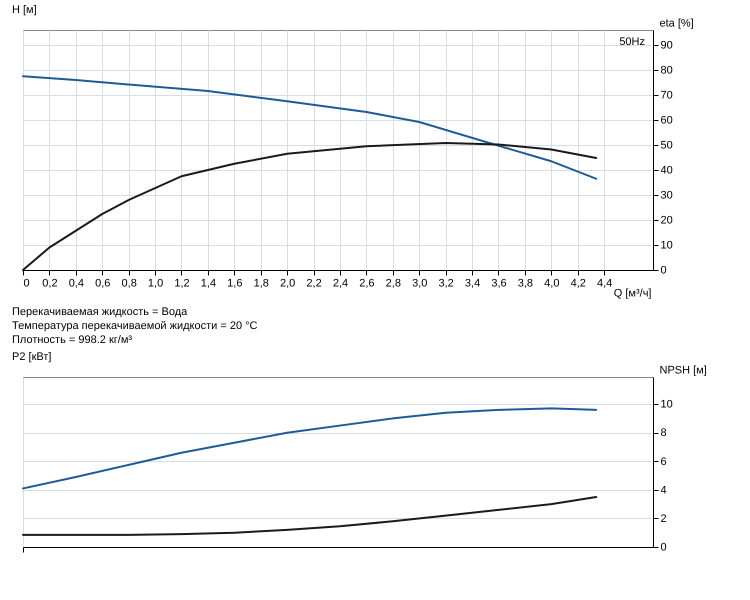  Describe the element at coordinates (666, 70) in the screenshot. I see `y2-tick-label: 80` at that location.